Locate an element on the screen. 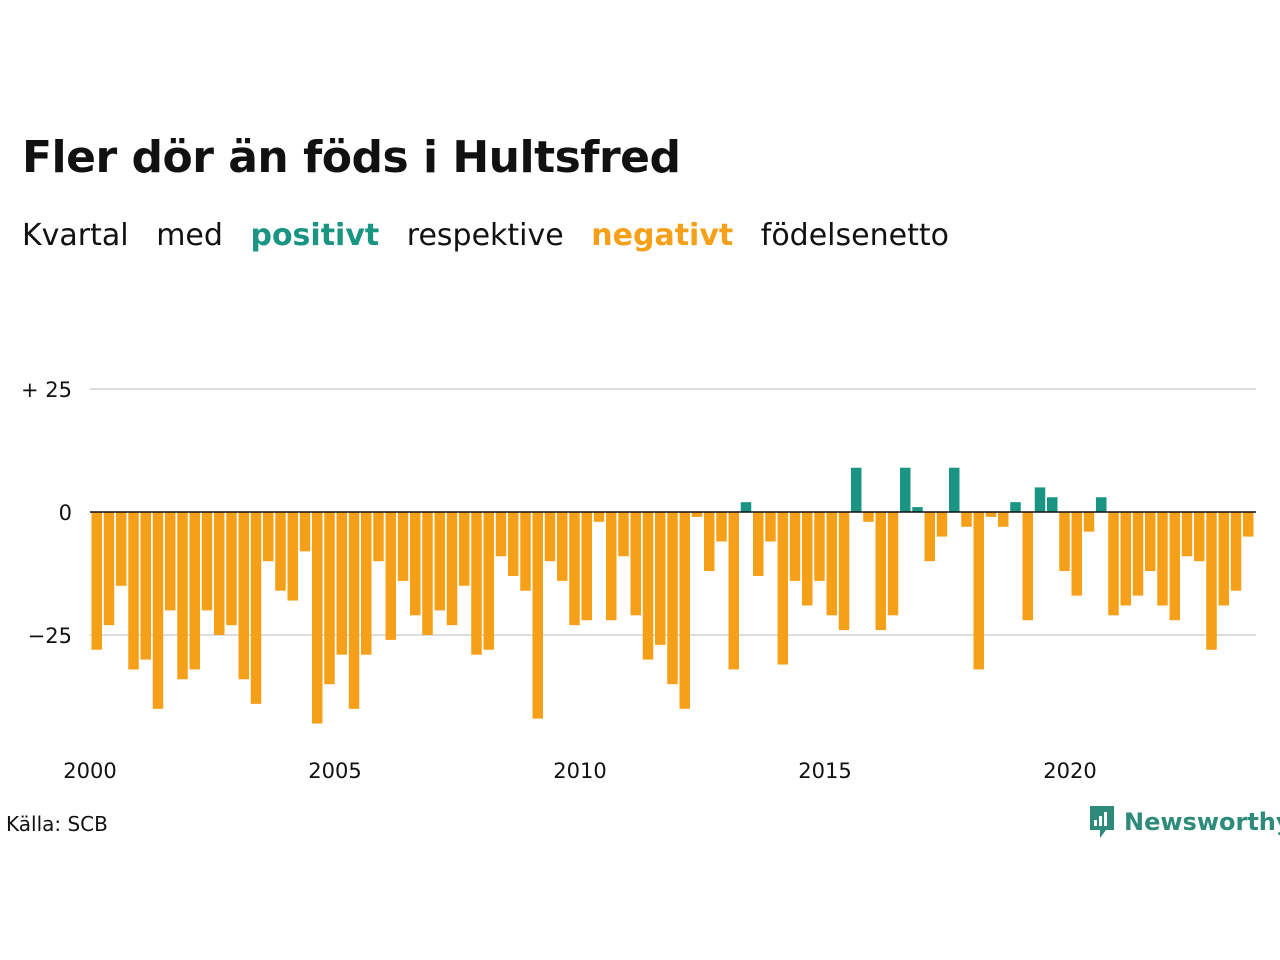  newsworthy-logo-icon is located at coordinates (1102, 822).